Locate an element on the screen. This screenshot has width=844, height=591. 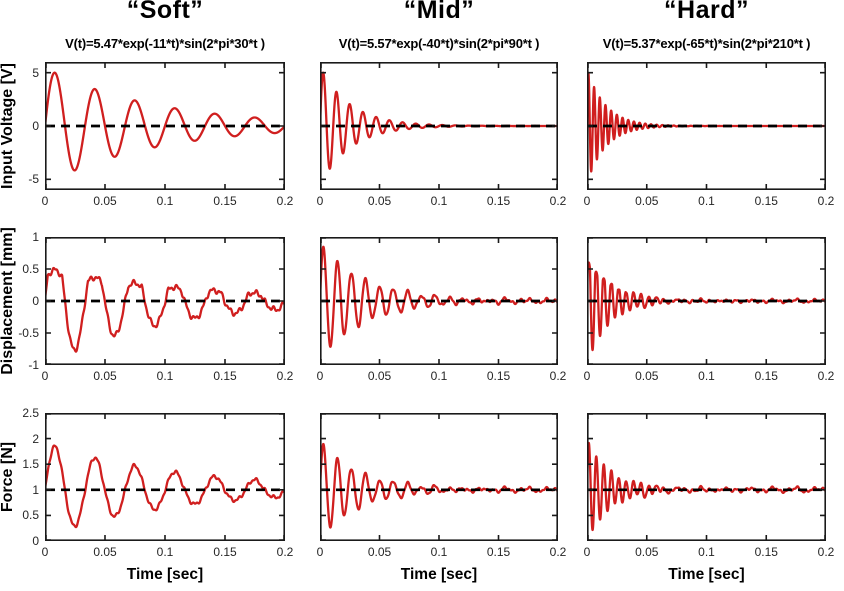
y-tick-label: 5 is located at coordinates (35, 72).